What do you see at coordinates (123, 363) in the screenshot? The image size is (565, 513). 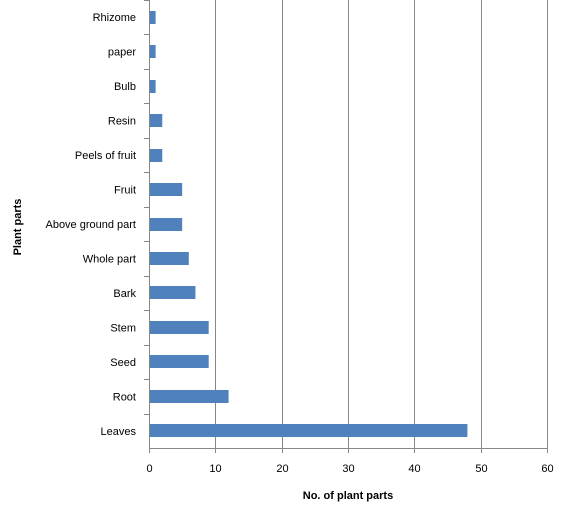 I see `y-tick-label: Seed` at bounding box center [123, 363].